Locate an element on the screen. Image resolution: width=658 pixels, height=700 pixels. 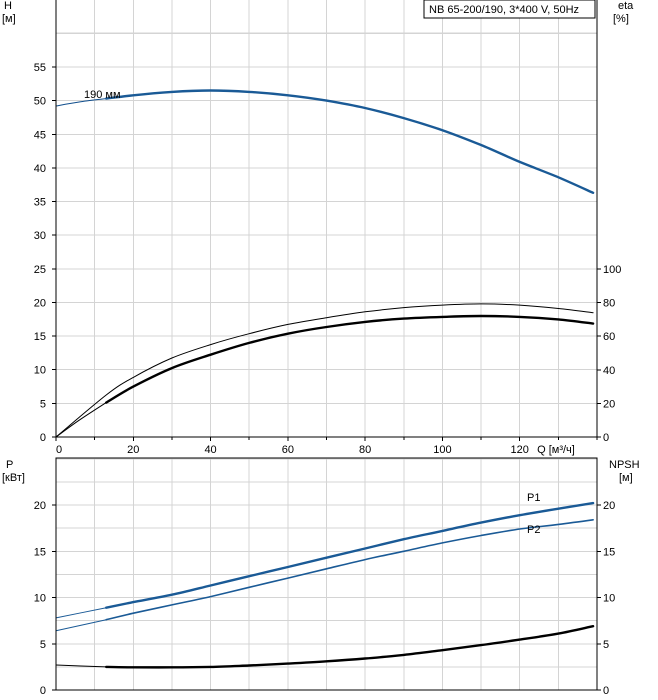
lower-left-axis-title: P is located at coordinates (9, 465).